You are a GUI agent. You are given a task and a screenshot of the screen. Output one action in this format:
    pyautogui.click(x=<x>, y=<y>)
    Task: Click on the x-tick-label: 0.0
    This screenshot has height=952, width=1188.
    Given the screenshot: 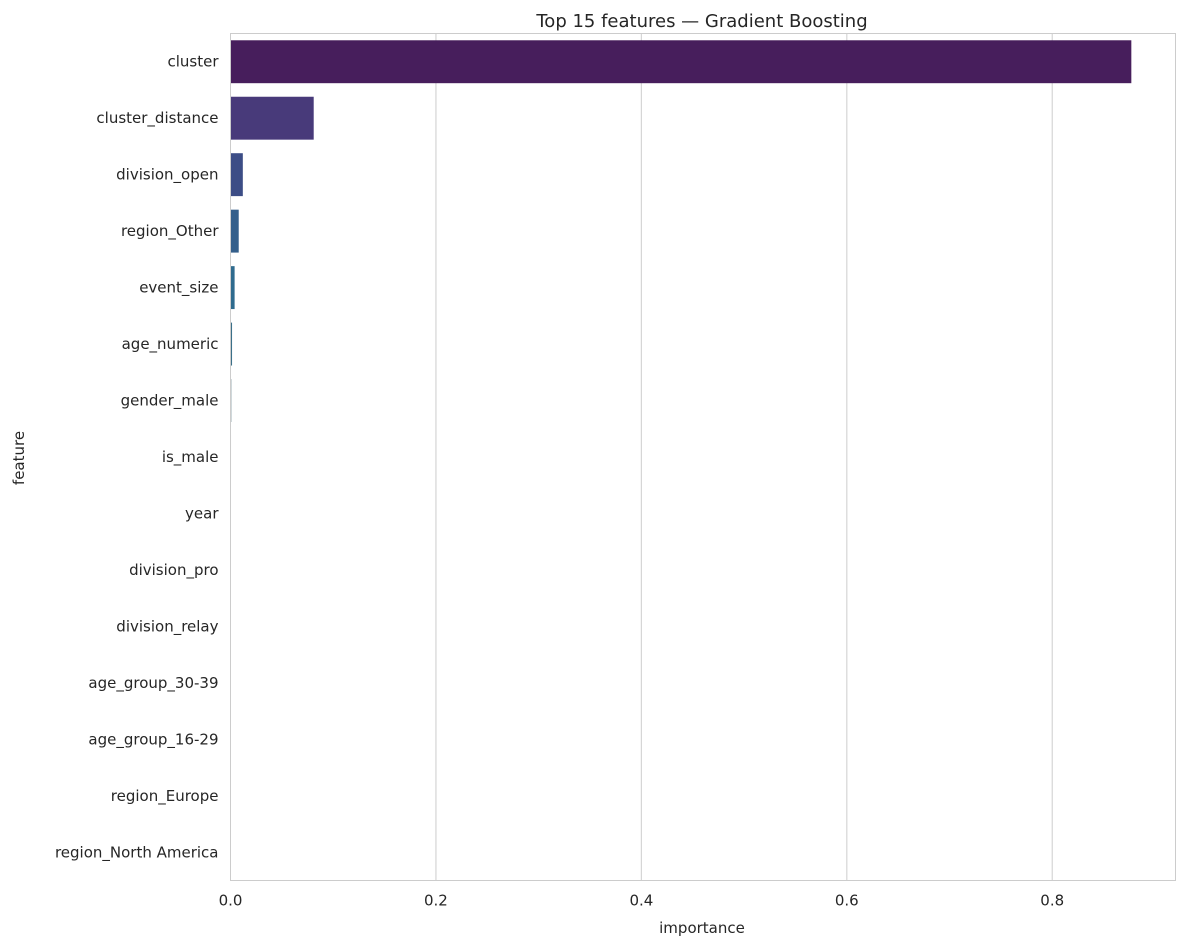 What is the action you would take?
    pyautogui.click(x=231, y=901)
    